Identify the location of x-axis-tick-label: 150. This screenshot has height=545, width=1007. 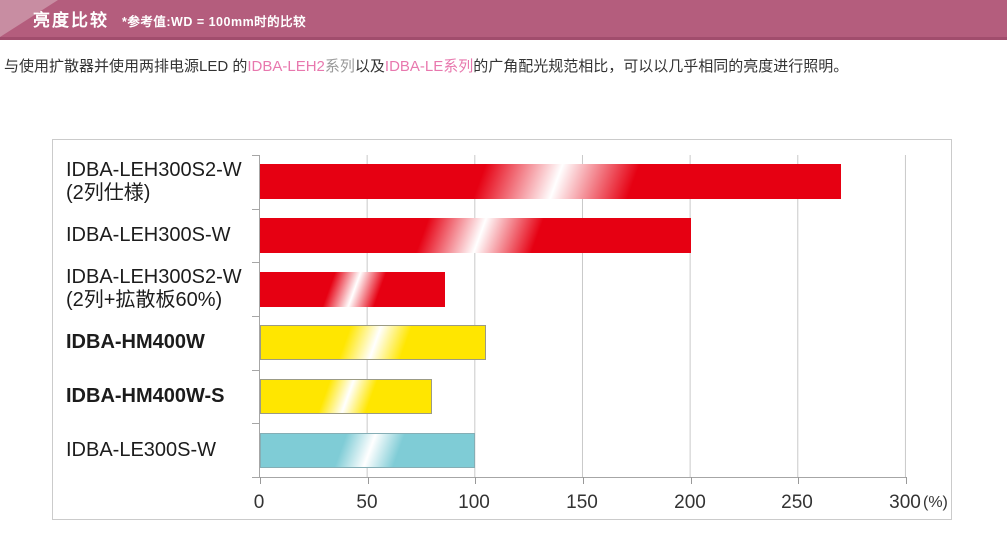
(582, 502).